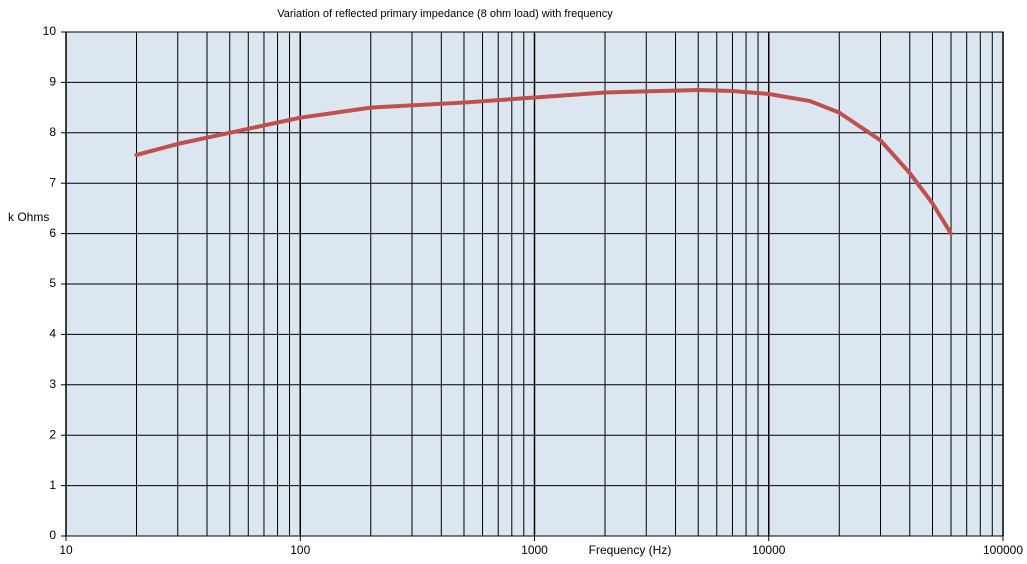  What do you see at coordinates (52, 334) in the screenshot?
I see `y-tick-label: 4` at bounding box center [52, 334].